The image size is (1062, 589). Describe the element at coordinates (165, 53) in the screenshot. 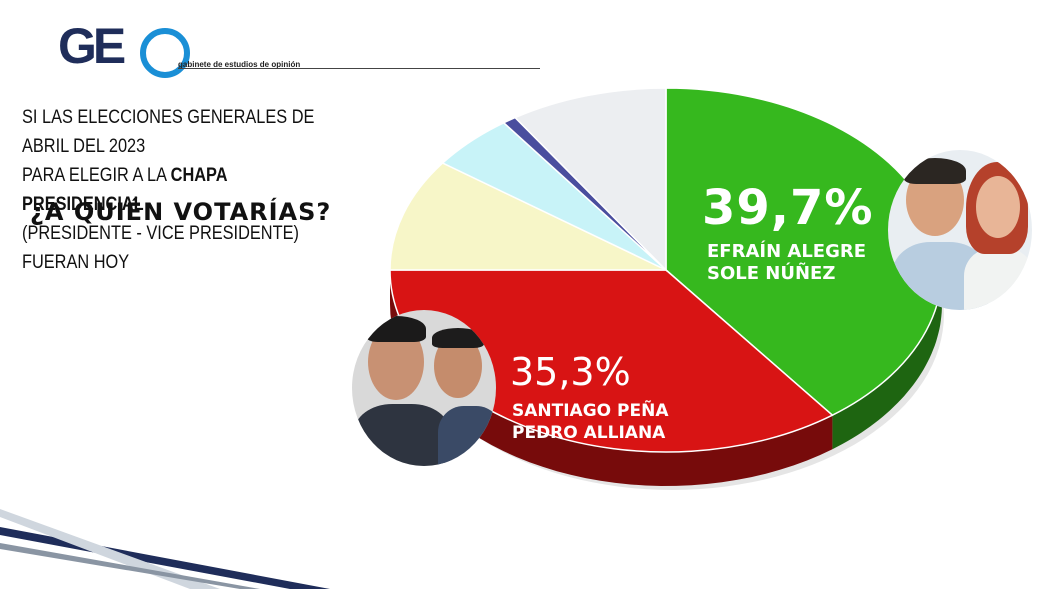

I see `logo-o-ring` at that location.